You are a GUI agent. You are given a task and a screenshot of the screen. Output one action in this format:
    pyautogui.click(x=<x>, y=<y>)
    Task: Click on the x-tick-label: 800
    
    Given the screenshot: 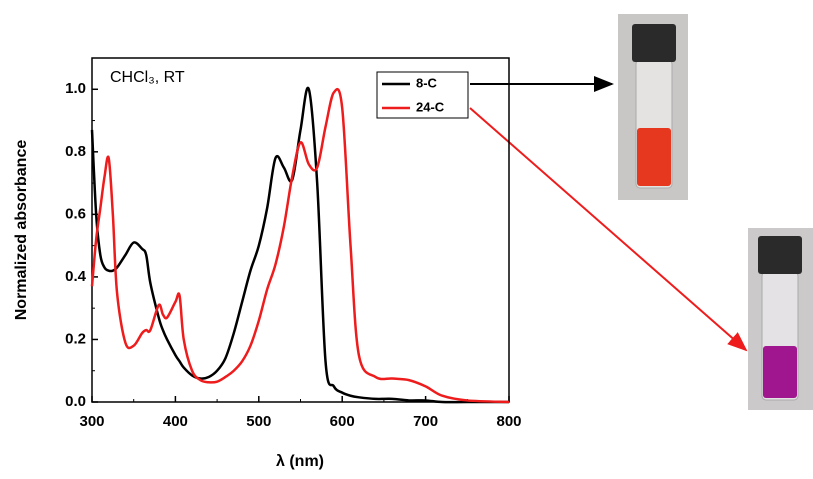 What is the action you would take?
    pyautogui.click(x=508, y=421)
    